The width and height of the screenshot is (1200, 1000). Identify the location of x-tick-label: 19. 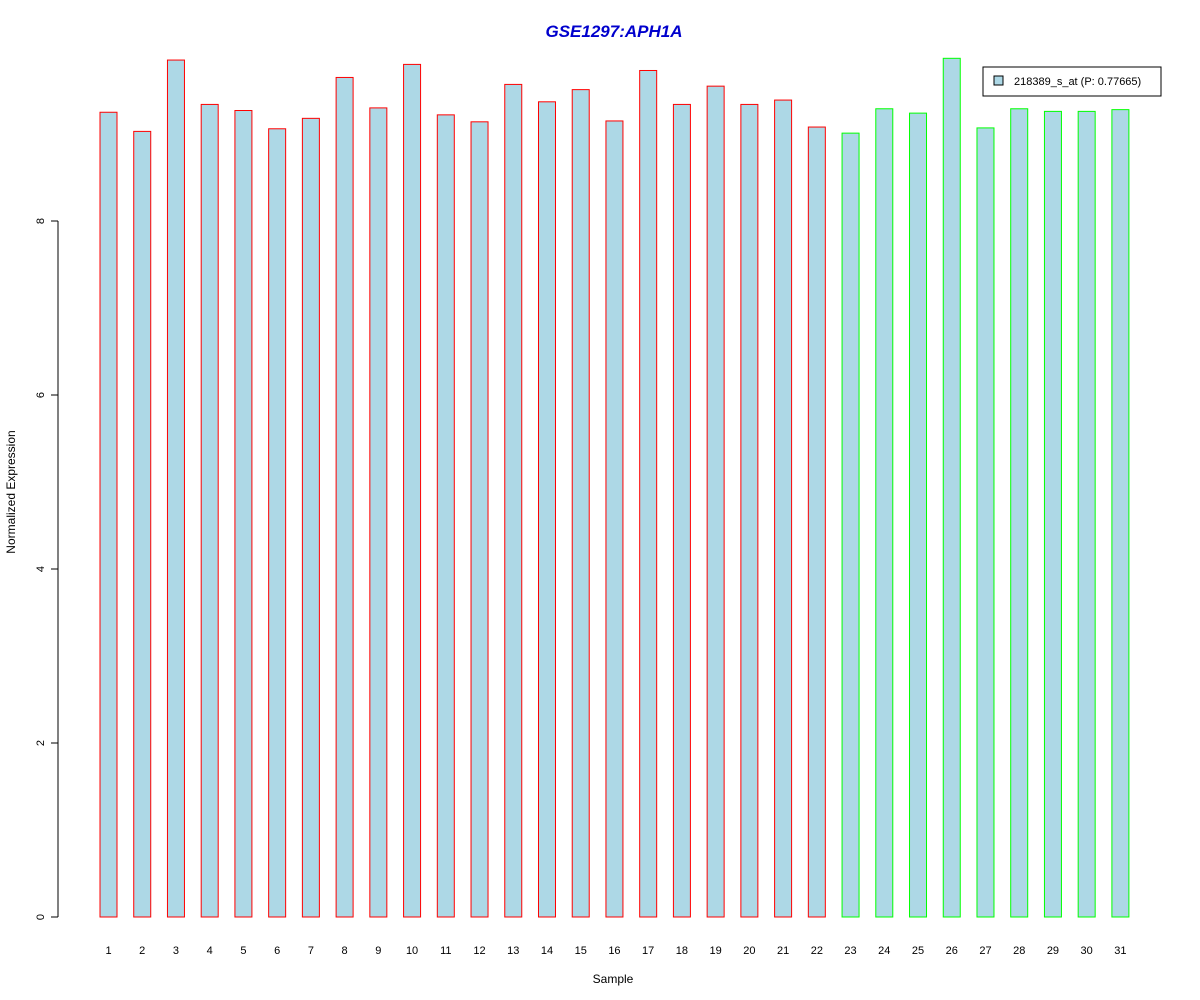
(716, 951).